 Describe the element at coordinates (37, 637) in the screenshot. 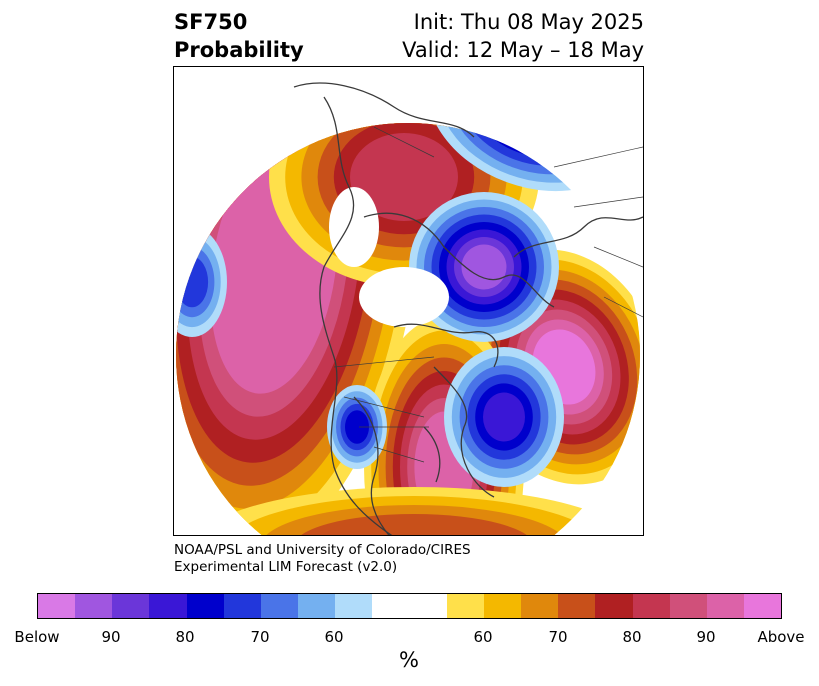

I see `colorbar-tick-label: Below` at that location.